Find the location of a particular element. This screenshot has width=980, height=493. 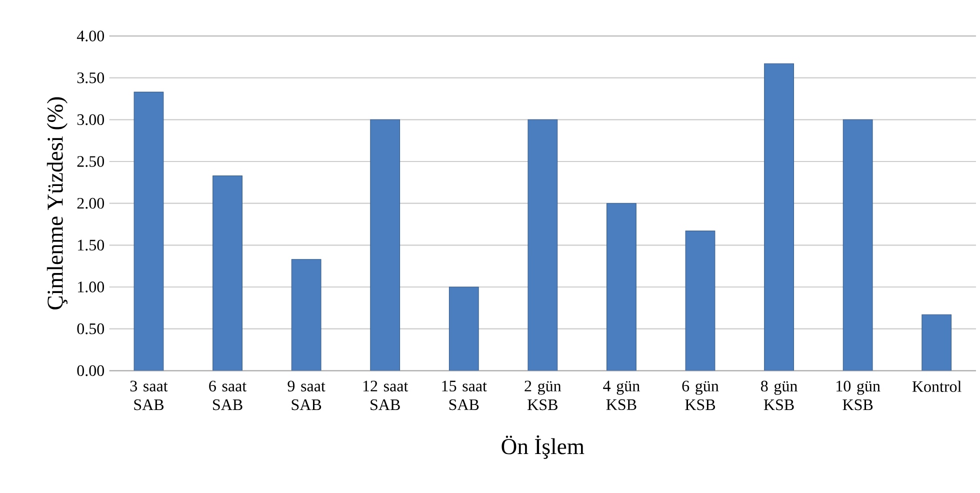

y-tick-label: 3.00 is located at coordinates (90, 119).